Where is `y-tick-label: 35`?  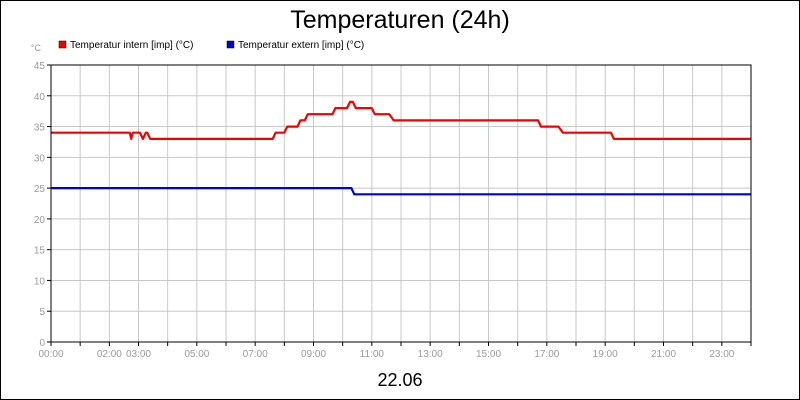 y-tick-label: 35 is located at coordinates (40, 128).